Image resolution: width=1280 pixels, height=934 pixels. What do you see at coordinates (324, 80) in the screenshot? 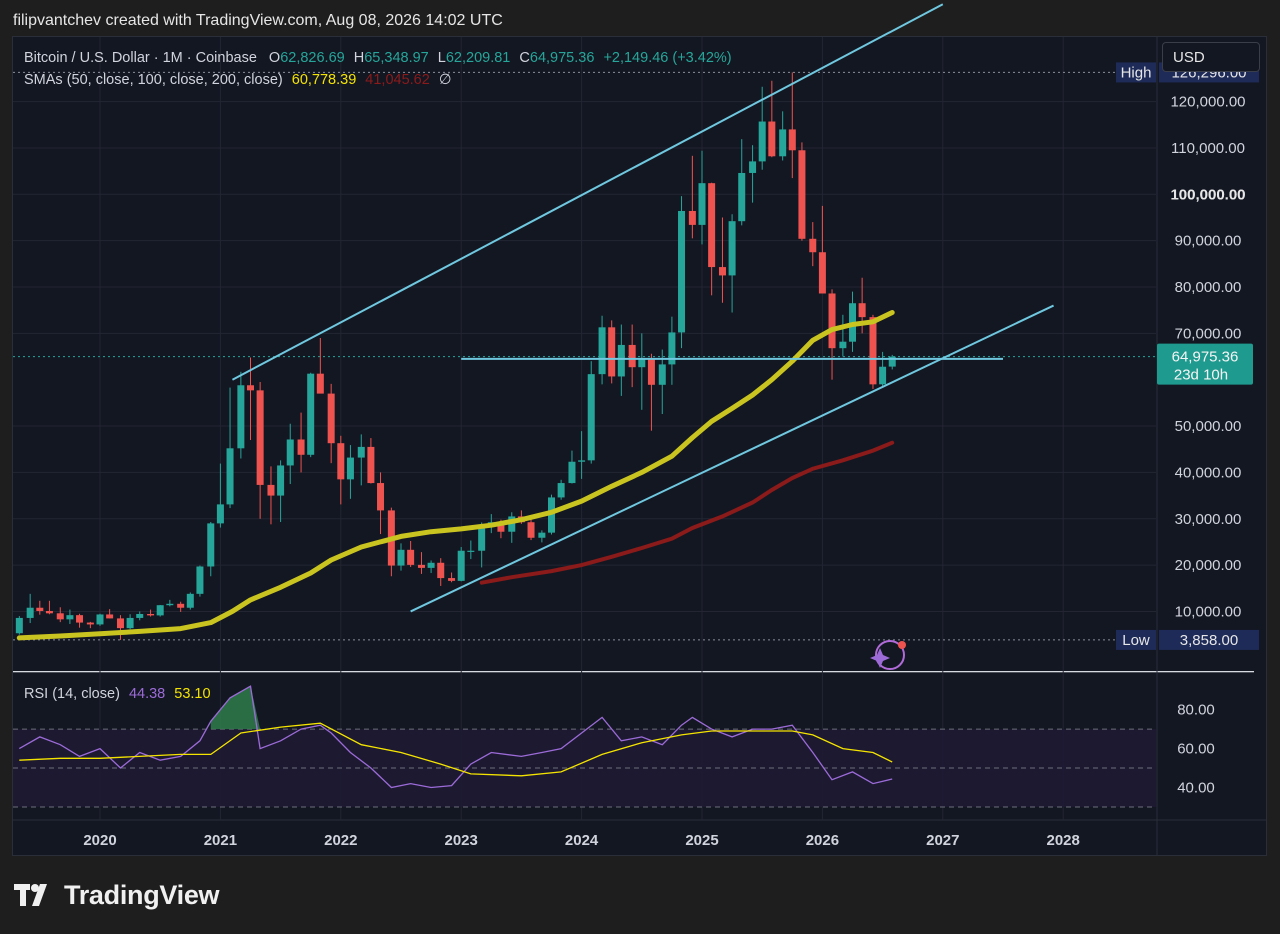
I see `sma50-value: 60,778.39` at bounding box center [324, 80].